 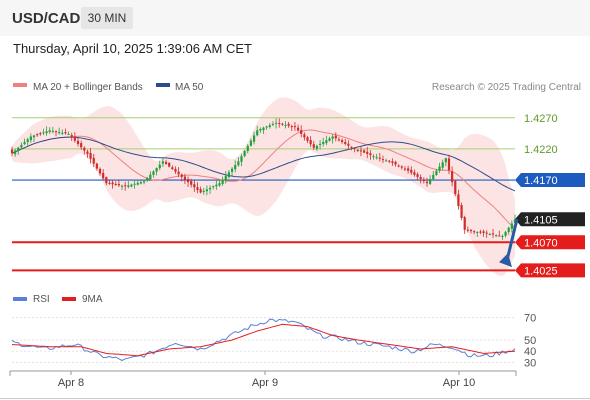 I want to click on x-tick-label: Apr 8, so click(x=71, y=383).